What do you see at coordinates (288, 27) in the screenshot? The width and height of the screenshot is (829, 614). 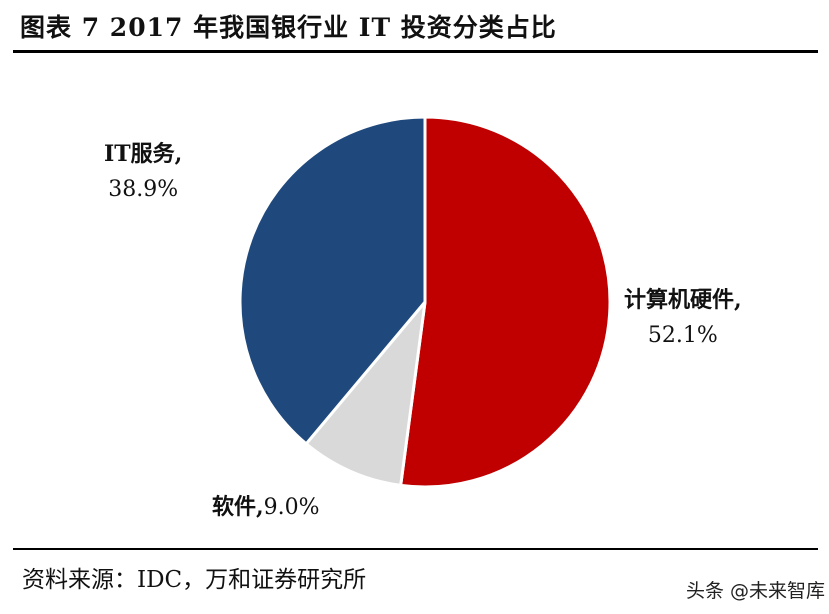 I see `chart-title: 图表 7 2017 年我国银行业 IT 投资分类占比` at bounding box center [288, 27].